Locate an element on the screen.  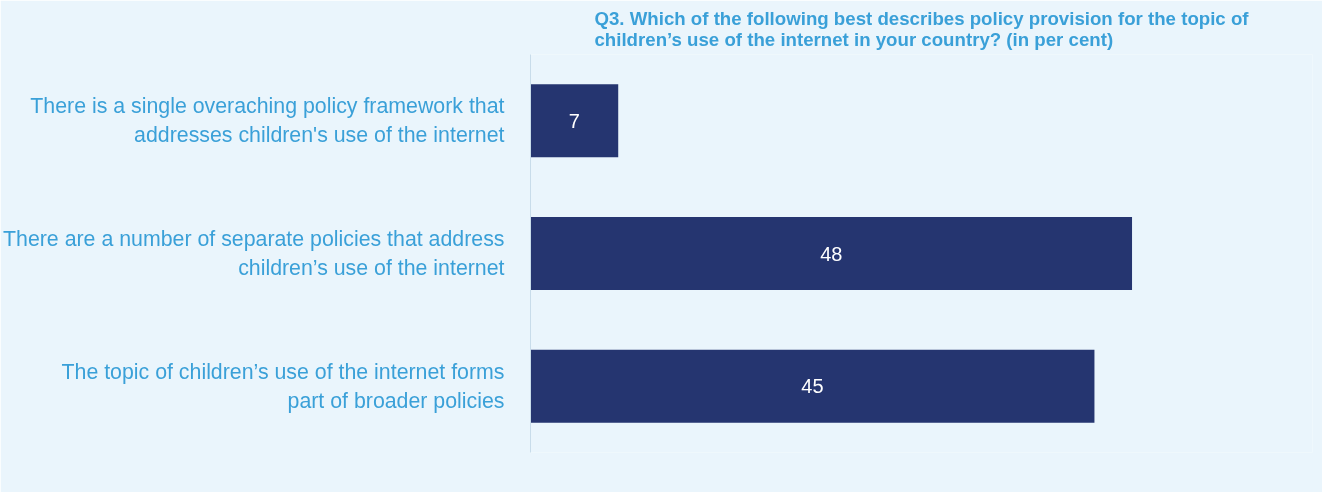
y-tick-label: The topic of children’s use of the internet forms part of broader policies is located at coordinates (283, 386).